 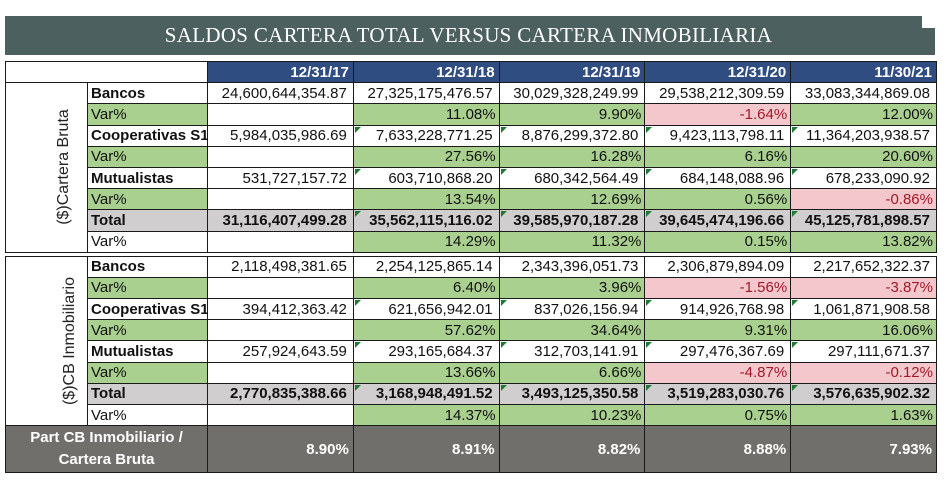 I want to click on variation-cell: 11.32%, so click(x=572, y=241).